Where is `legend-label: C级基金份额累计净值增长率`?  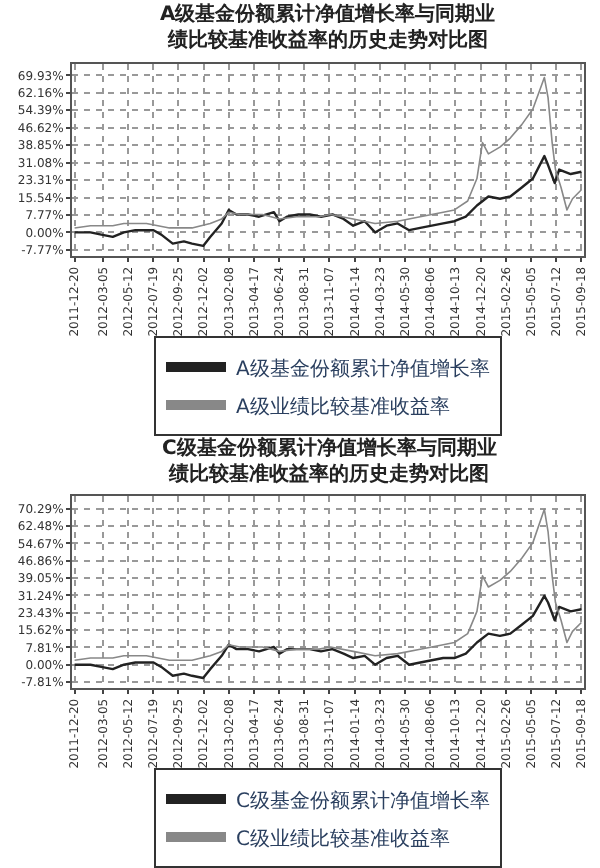 legend-label: C级基金份额累计净值增长率 is located at coordinates (363, 800).